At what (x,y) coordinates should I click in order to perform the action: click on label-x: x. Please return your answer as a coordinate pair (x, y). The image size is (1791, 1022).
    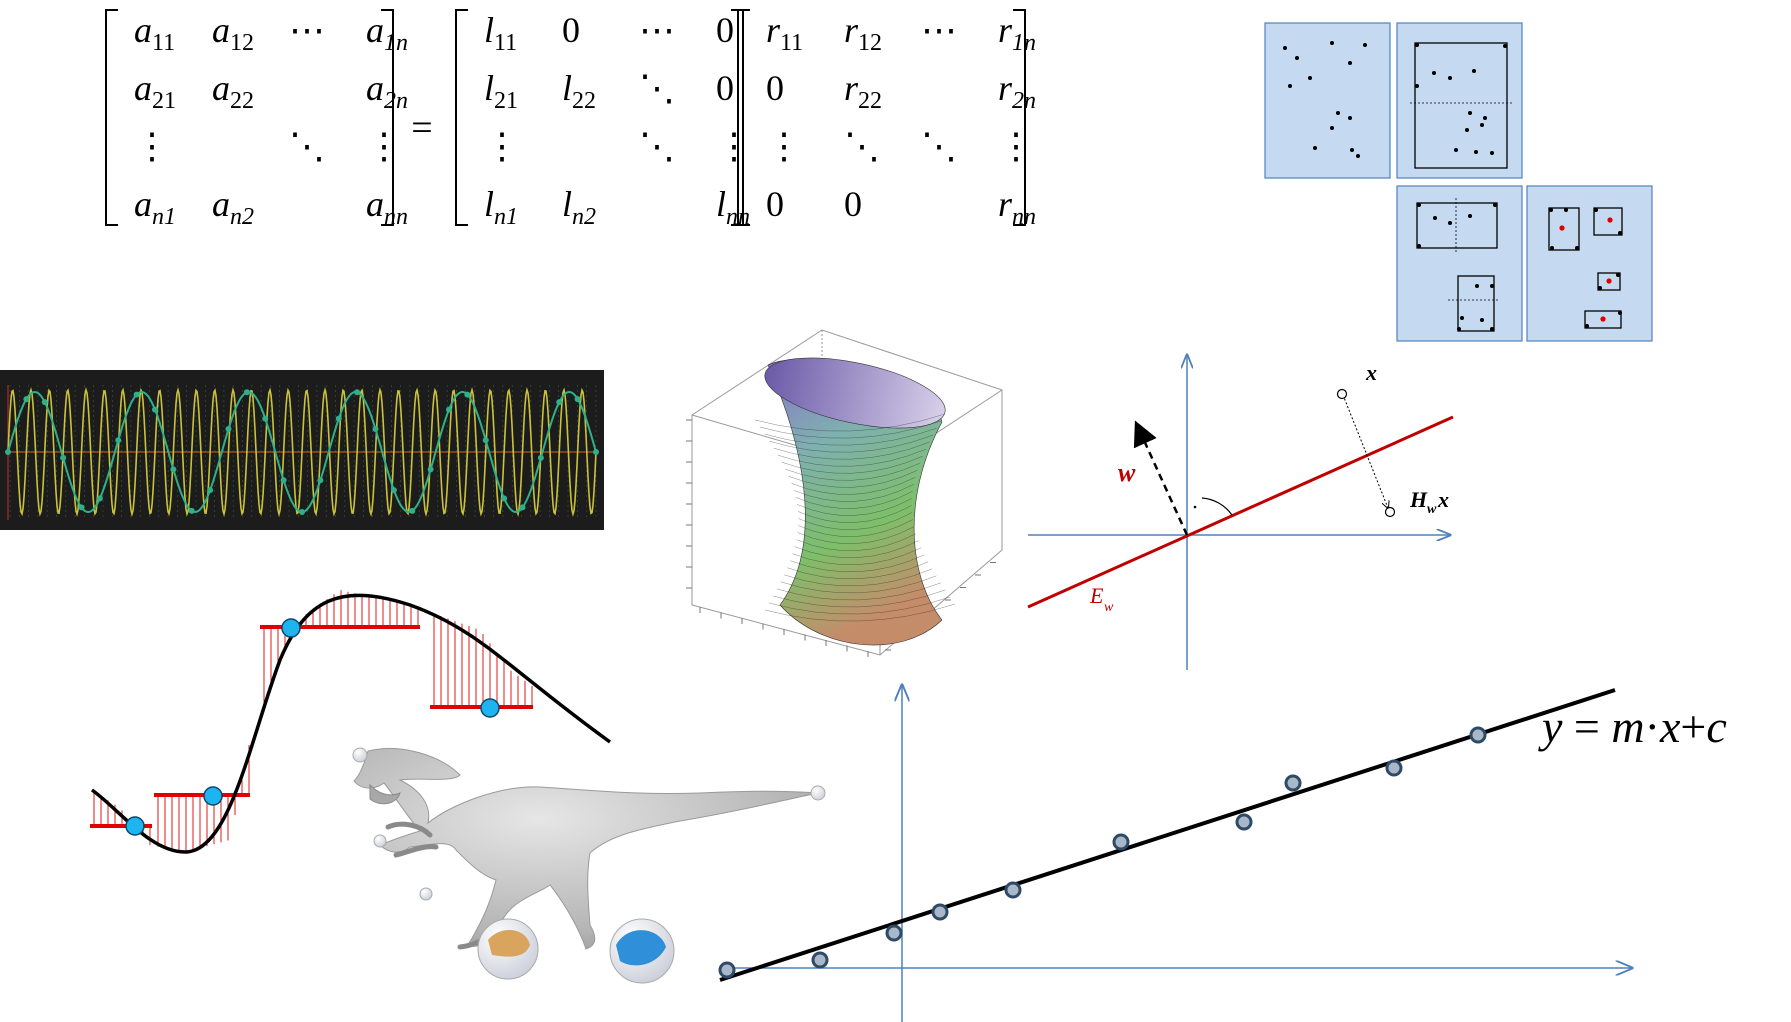
    Looking at the image, I should click on (1371, 372).